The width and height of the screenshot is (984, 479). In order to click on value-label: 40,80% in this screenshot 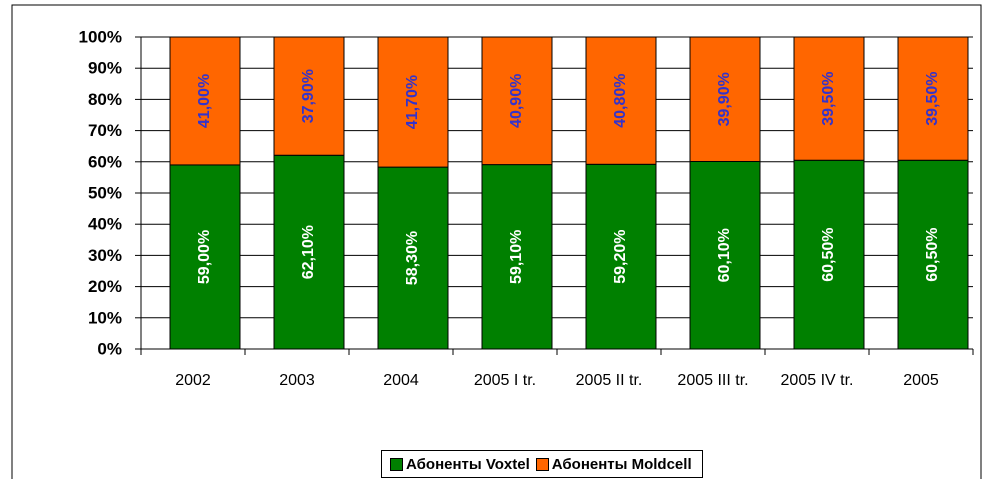, I will do `click(620, 101)`.